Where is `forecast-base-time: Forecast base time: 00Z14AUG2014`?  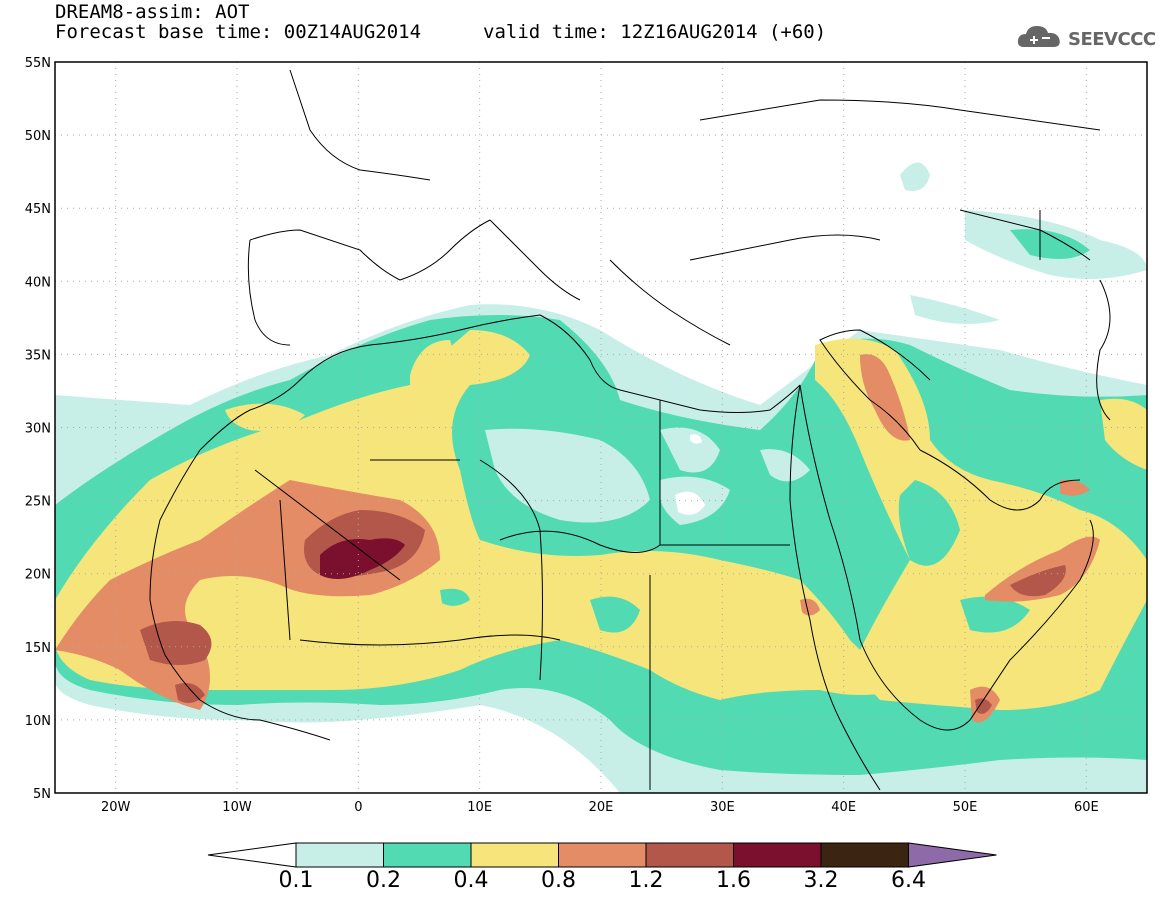
forecast-base-time: Forecast base time: 00Z14AUG2014 is located at coordinates (238, 32).